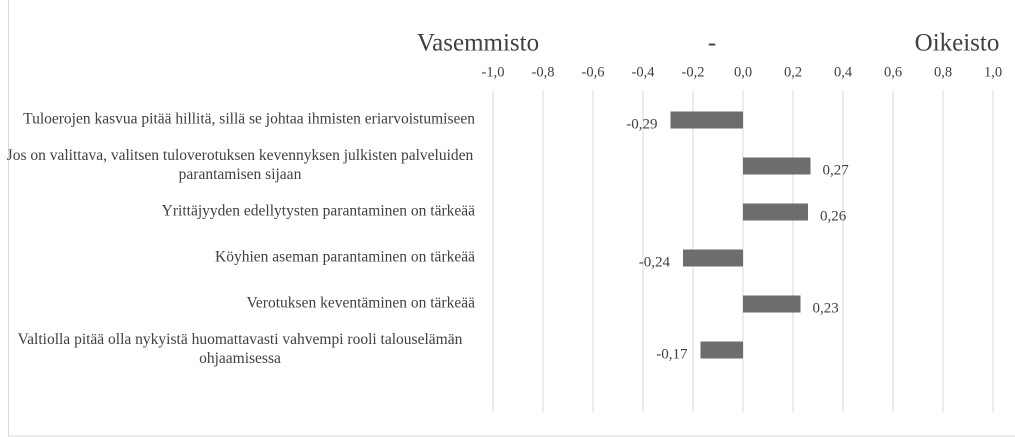  Describe the element at coordinates (644, 72) in the screenshot. I see `x-tick-label: -0,4` at that location.